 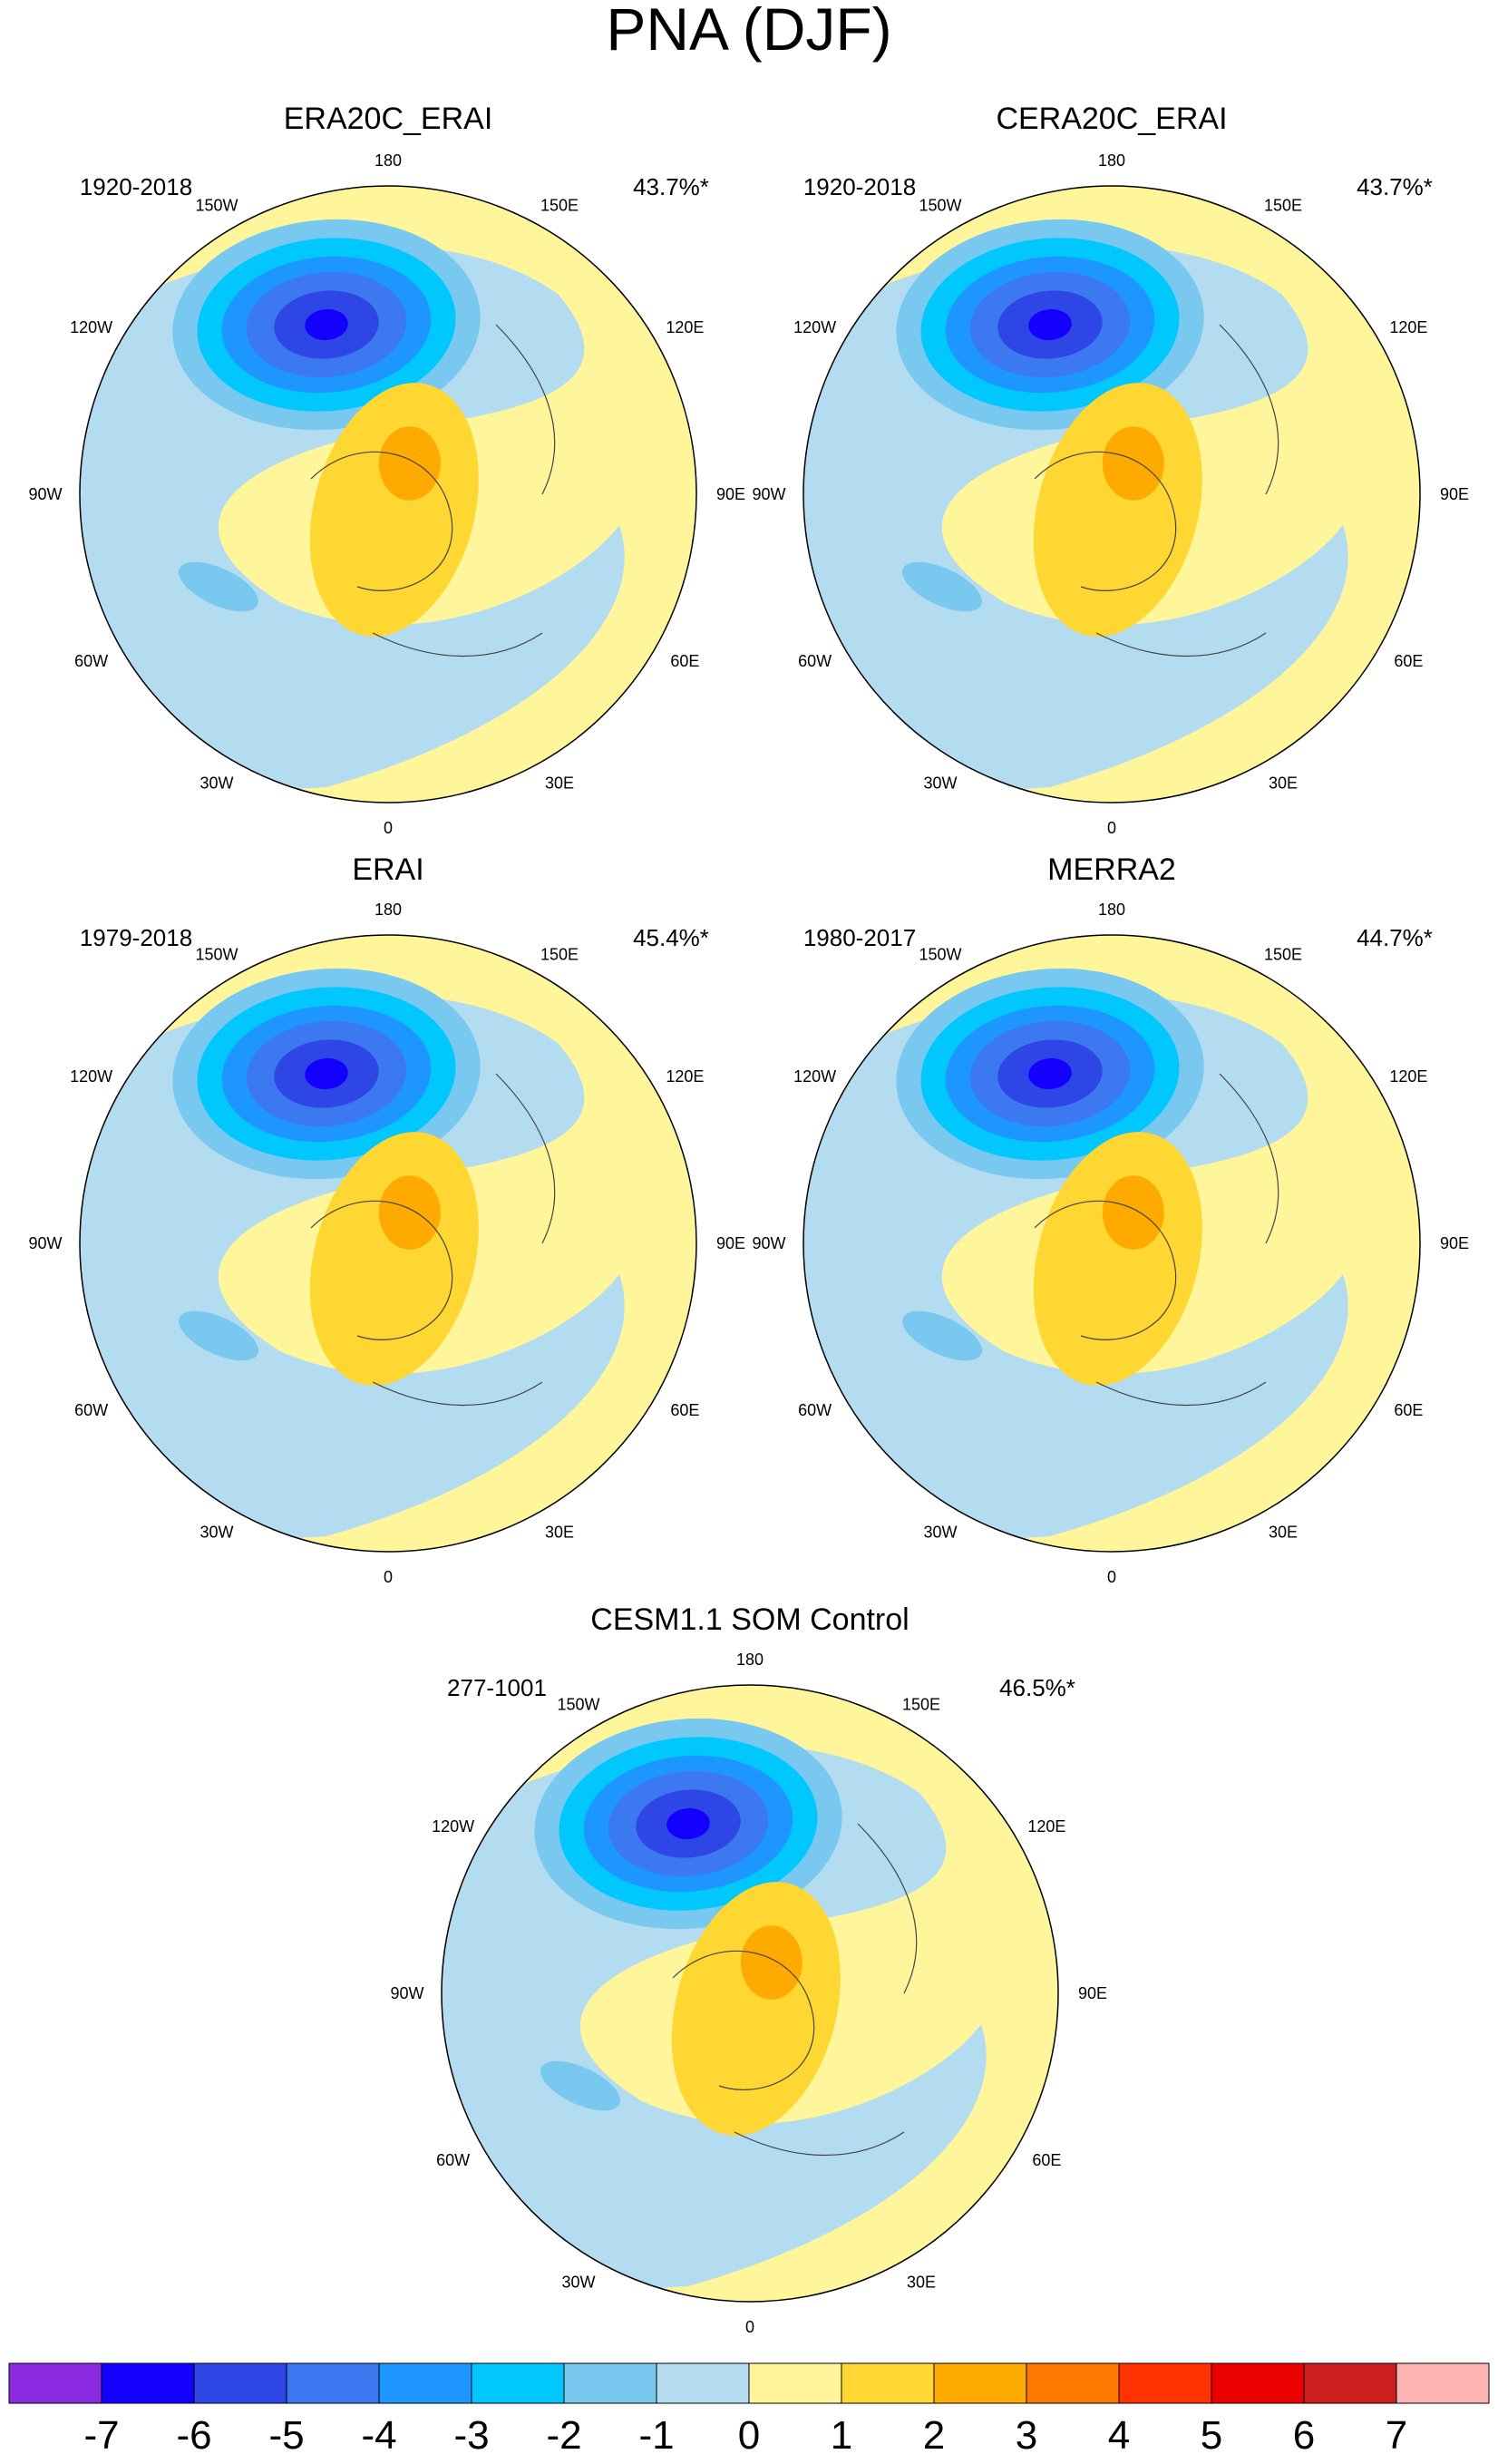 What do you see at coordinates (1026, 2435) in the screenshot?
I see `colorbar-label: 3` at bounding box center [1026, 2435].